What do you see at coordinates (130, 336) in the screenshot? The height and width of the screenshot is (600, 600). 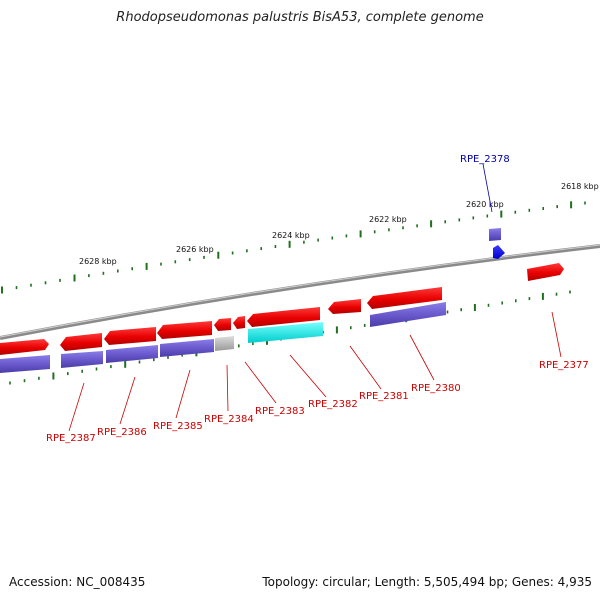 I see `gene-arrow-rpe-2385-fwd` at bounding box center [130, 336].